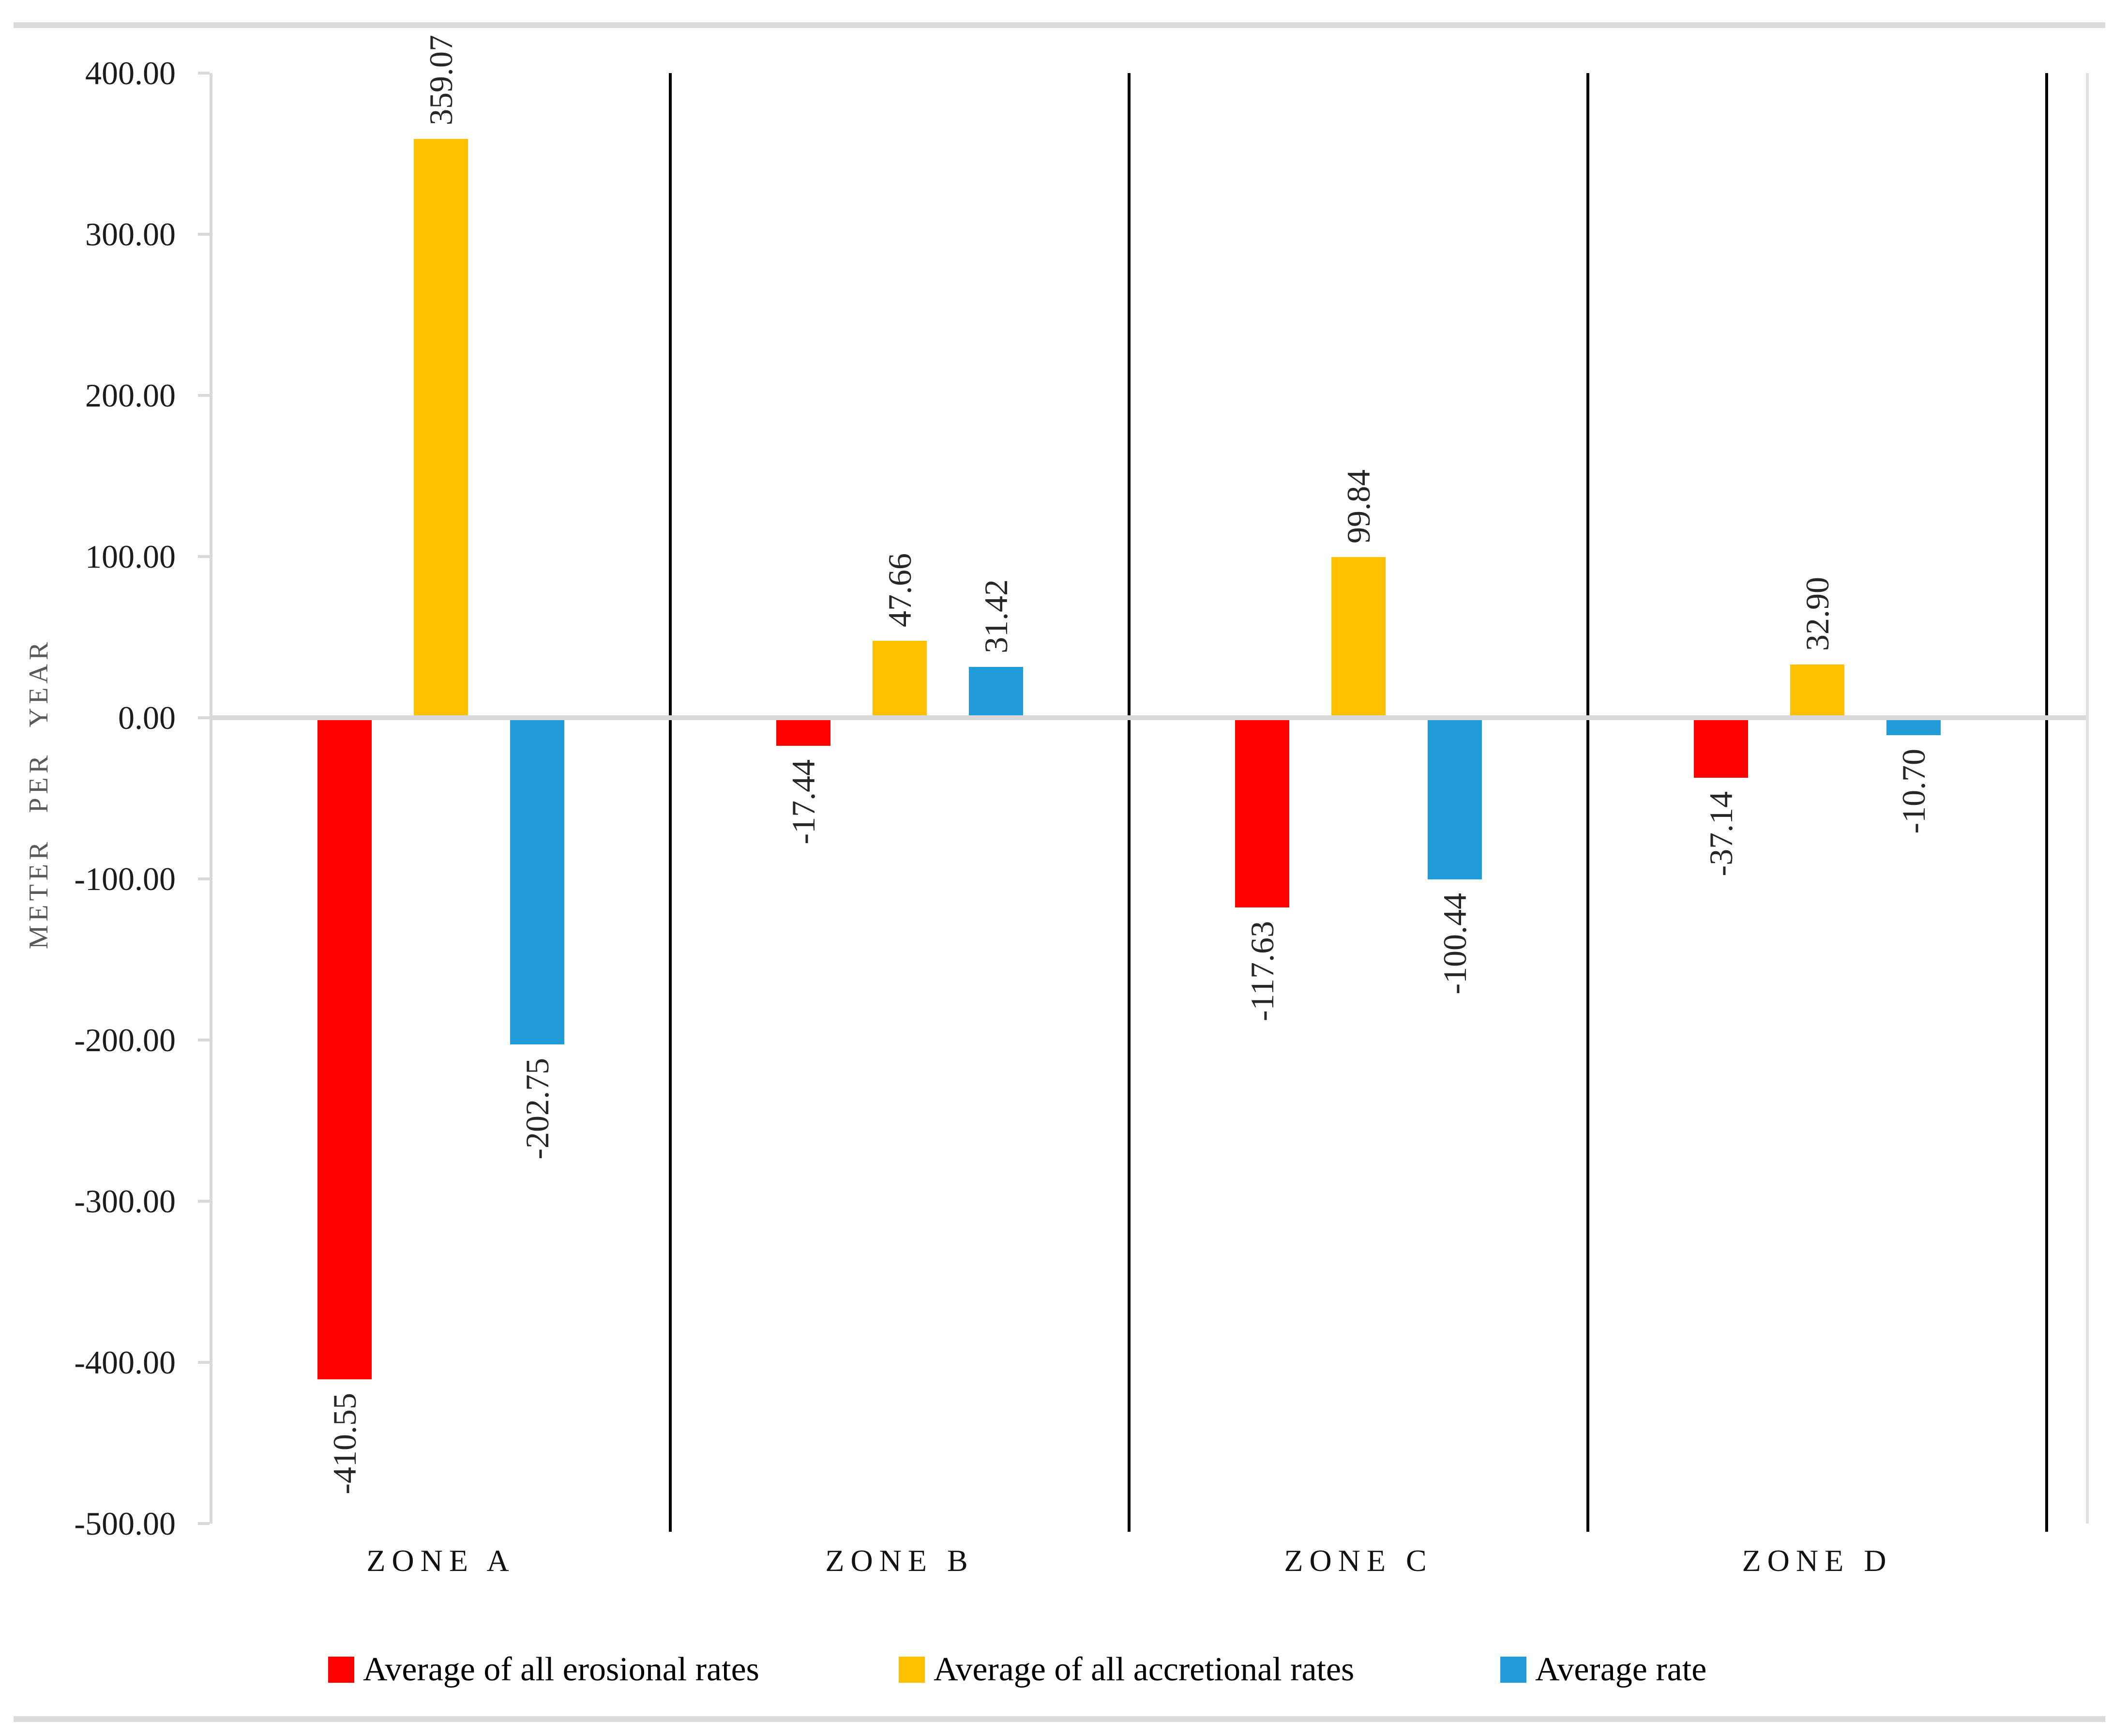  What do you see at coordinates (803, 802) in the screenshot?
I see `bar-value-text: -17.44` at bounding box center [803, 802].